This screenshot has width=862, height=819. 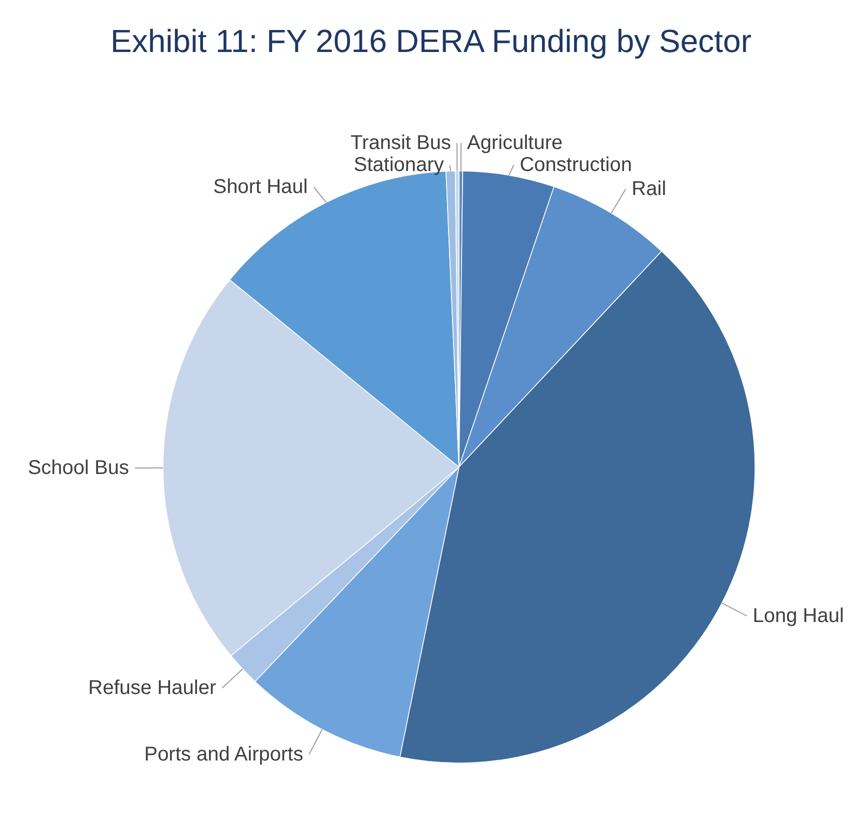 I want to click on slice-label: Refuse Hauler, so click(x=152, y=688).